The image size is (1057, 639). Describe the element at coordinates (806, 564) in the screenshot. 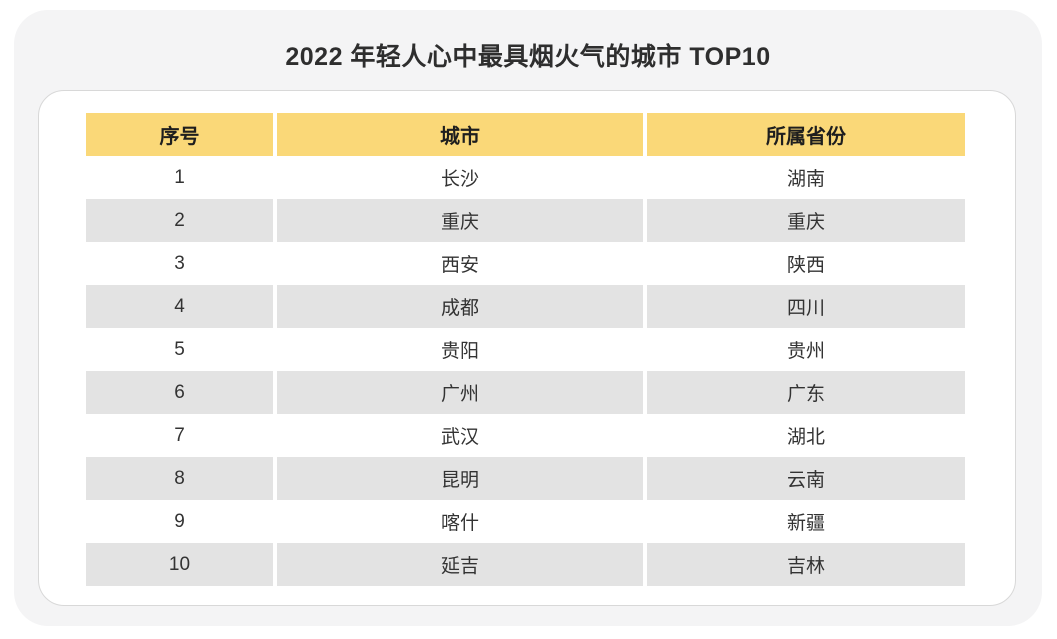

I see `cell-province: 吉林` at that location.